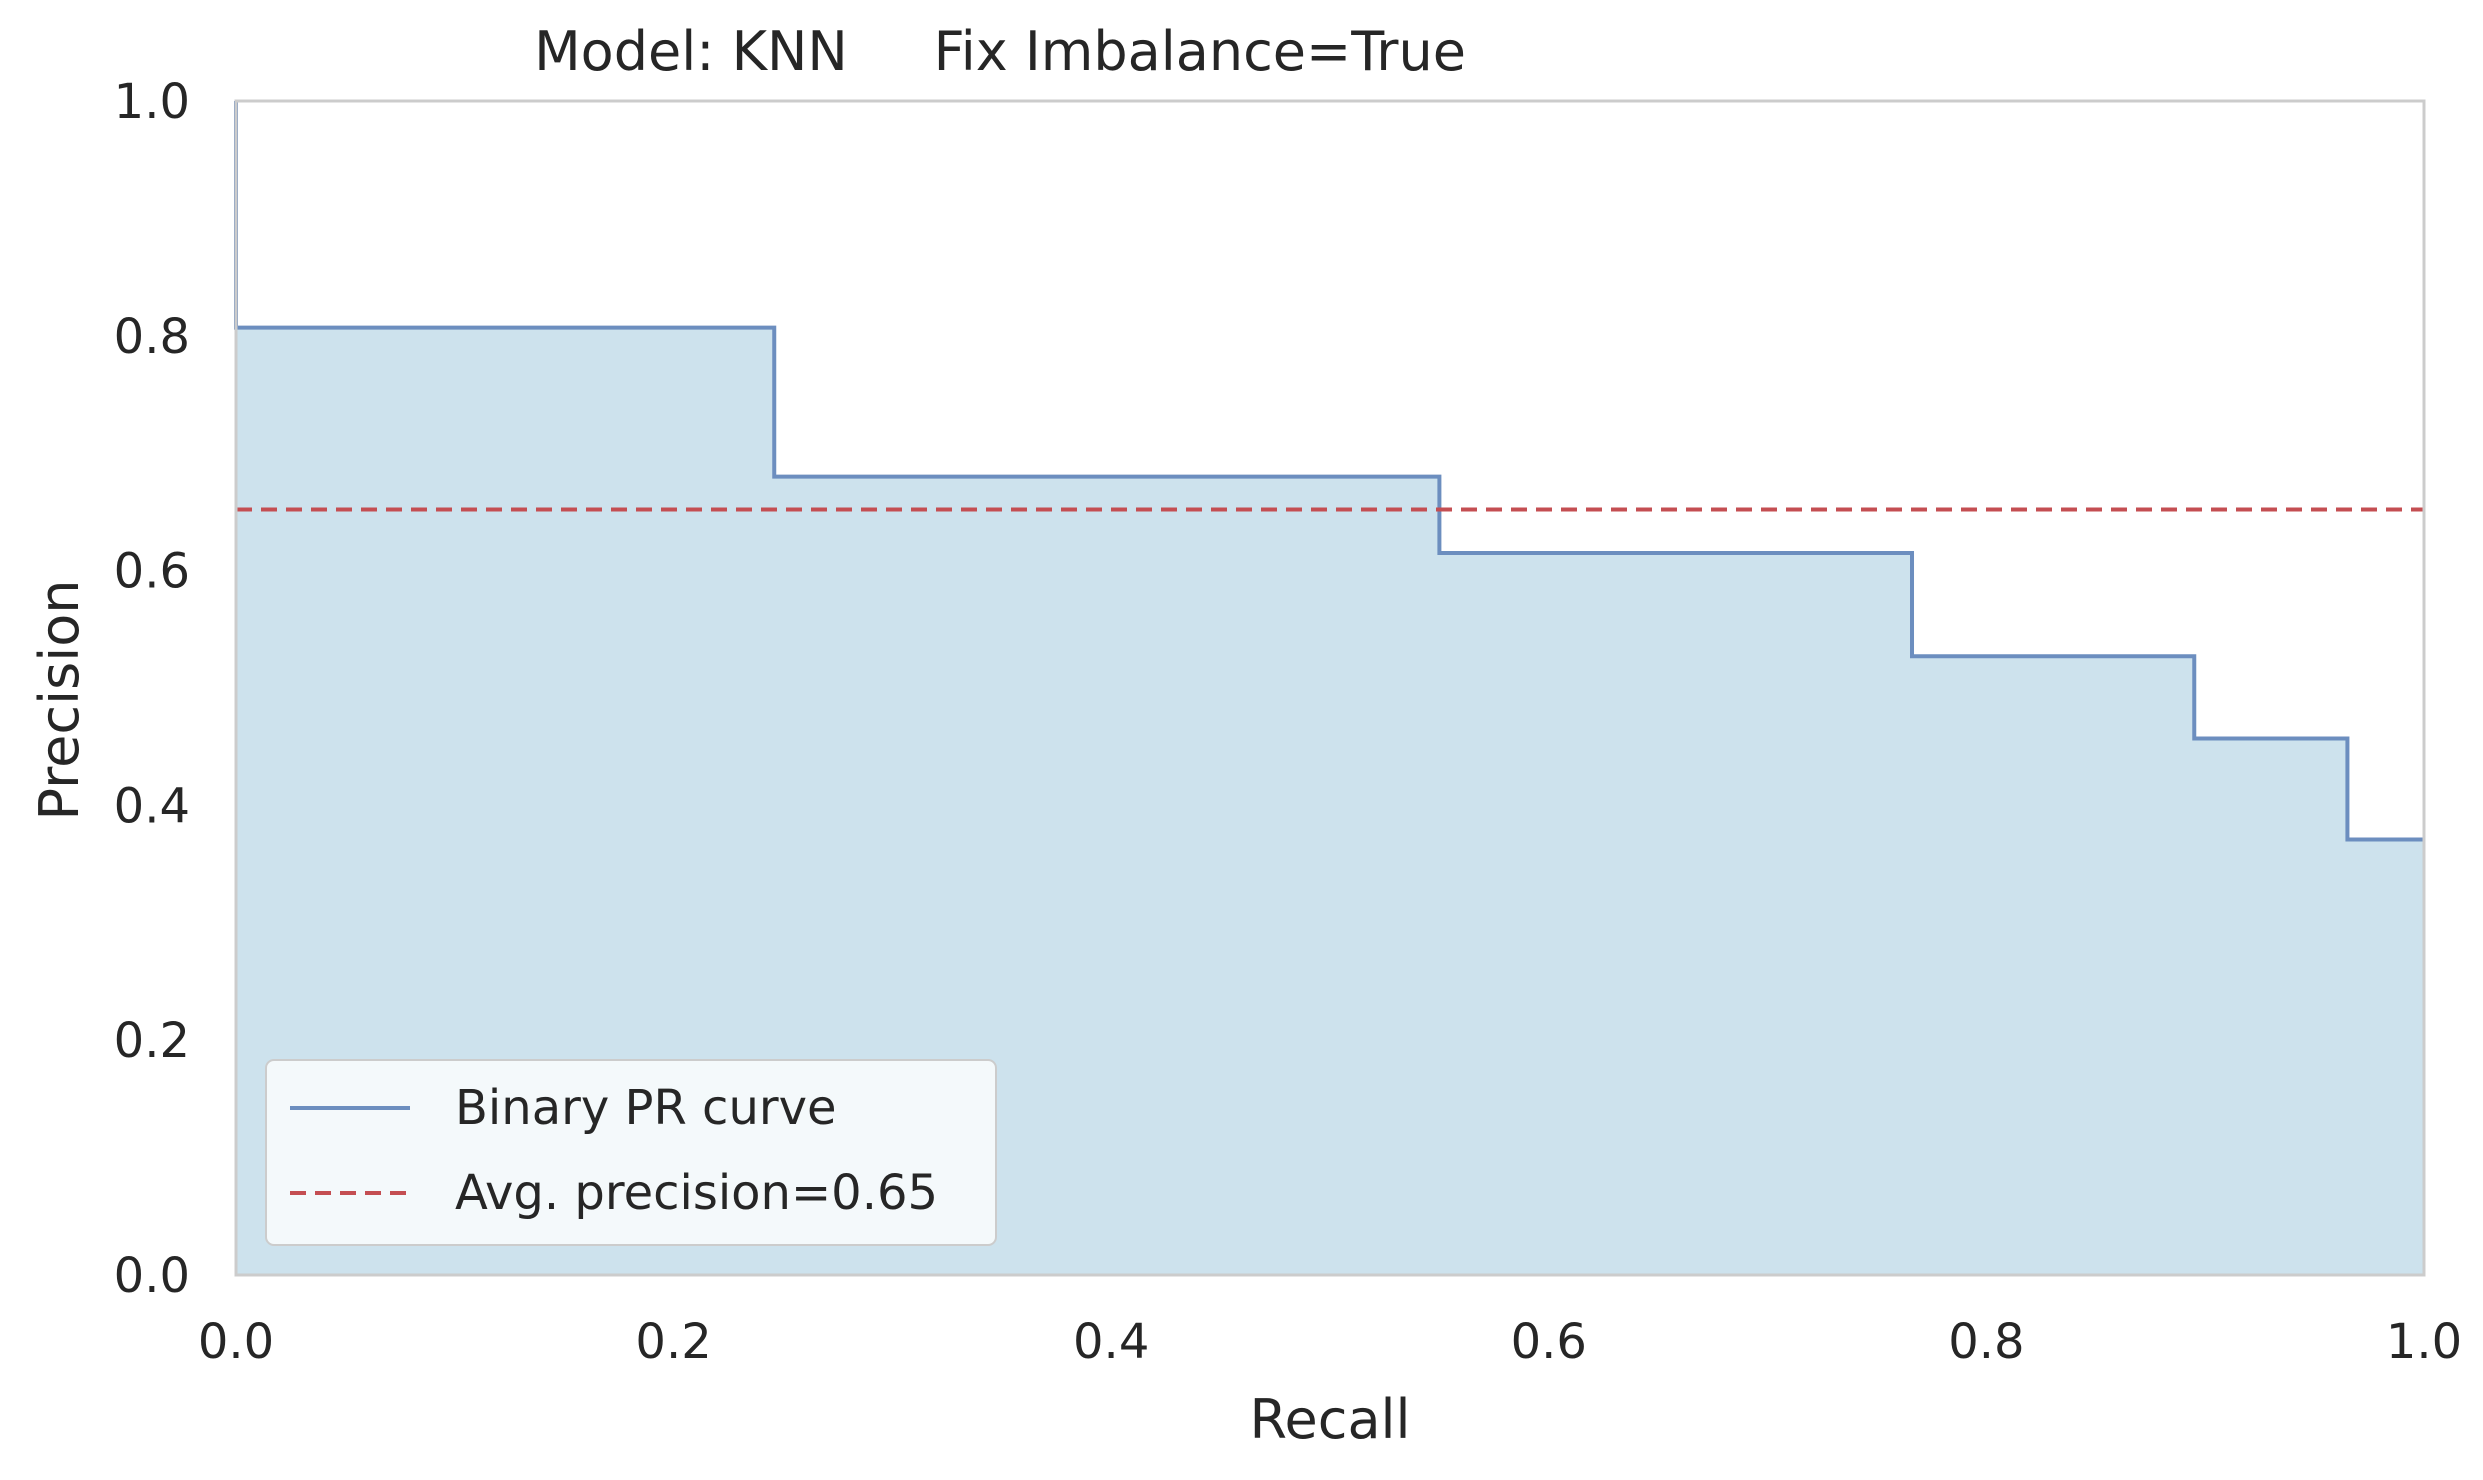 Image resolution: width=2483 pixels, height=1480 pixels. What do you see at coordinates (1986, 1342) in the screenshot?
I see `x-tick-label: 0.8` at bounding box center [1986, 1342].